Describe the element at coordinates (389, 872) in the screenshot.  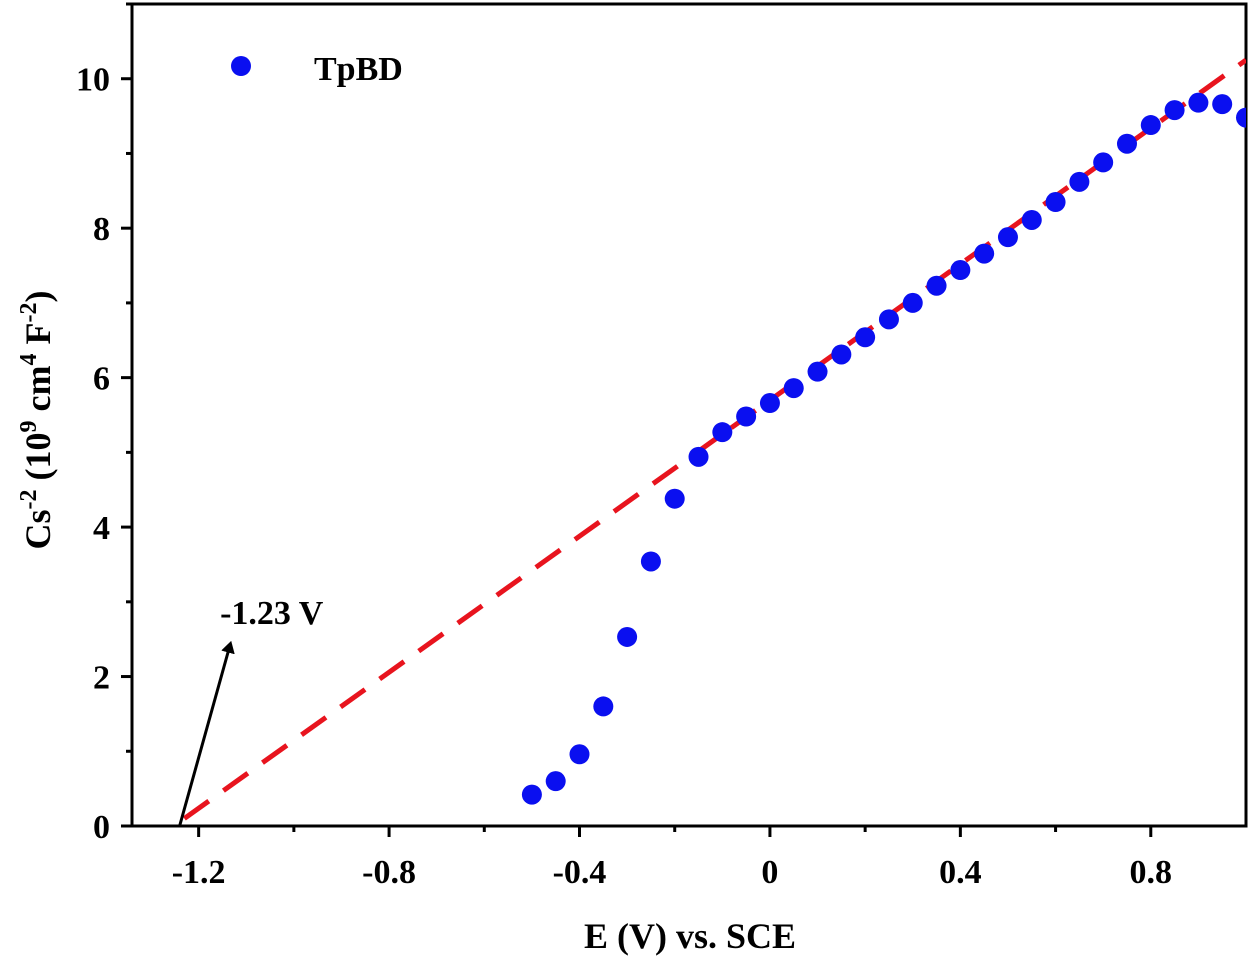
I see `x-tick-label: -0.8` at that location.